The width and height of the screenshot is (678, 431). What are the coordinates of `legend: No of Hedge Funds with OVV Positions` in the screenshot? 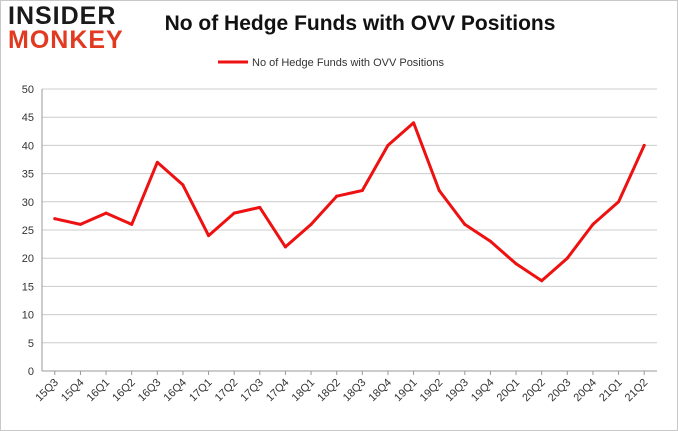 It's located at (331, 63).